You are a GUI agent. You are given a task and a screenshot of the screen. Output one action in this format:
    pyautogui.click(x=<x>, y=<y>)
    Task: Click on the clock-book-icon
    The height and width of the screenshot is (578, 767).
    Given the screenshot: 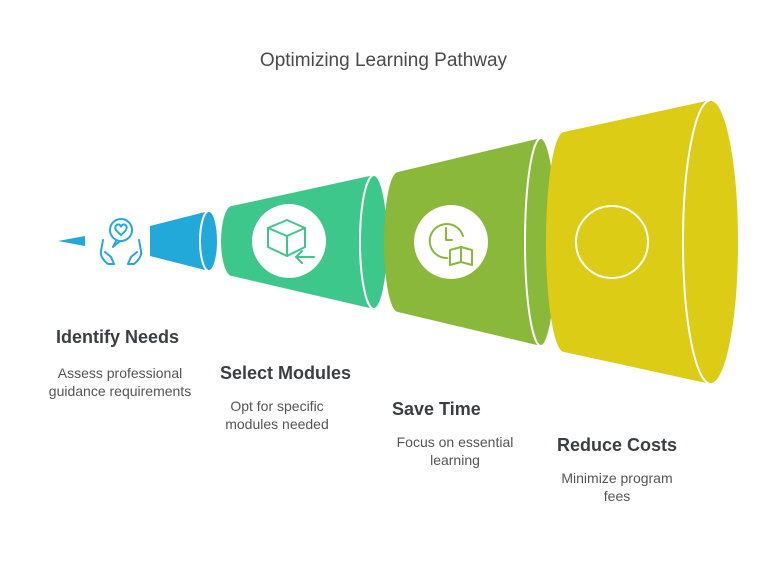 What is the action you would take?
    pyautogui.click(x=450, y=244)
    